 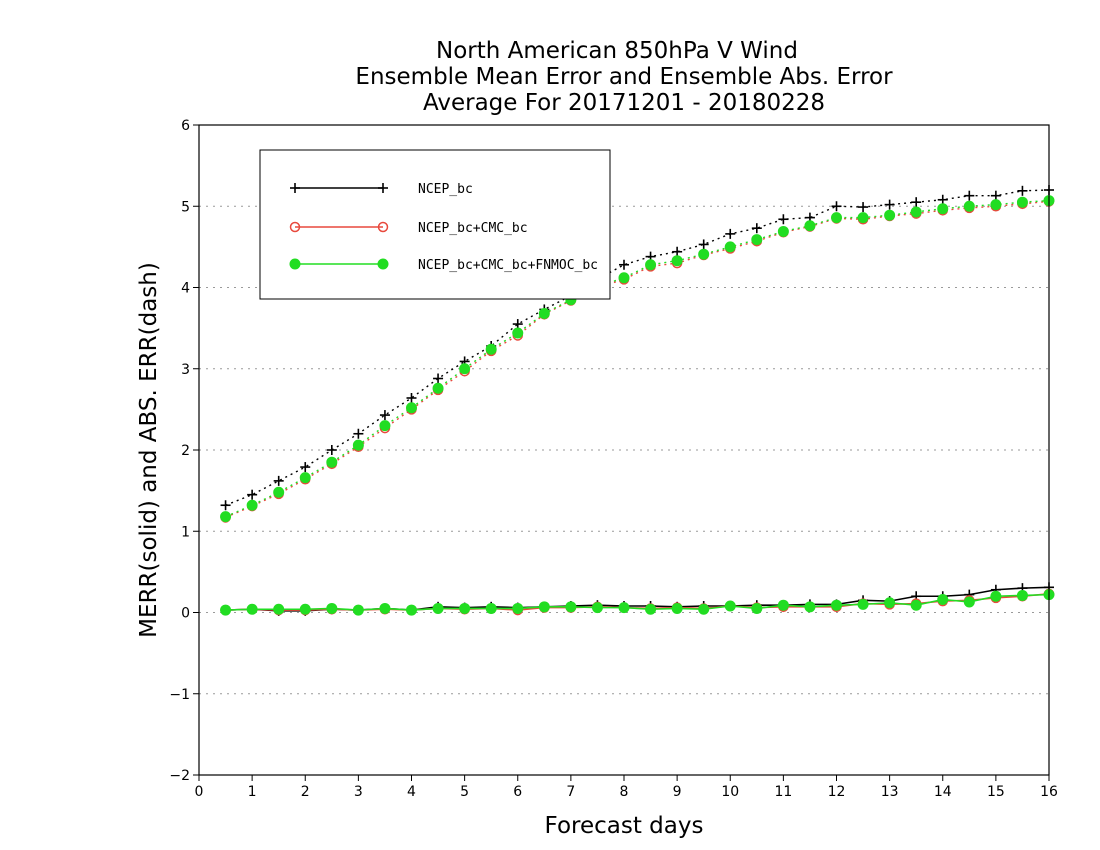 What do you see at coordinates (465, 608) in the screenshot?
I see `mean-error-point-2-x5` at bounding box center [465, 608].